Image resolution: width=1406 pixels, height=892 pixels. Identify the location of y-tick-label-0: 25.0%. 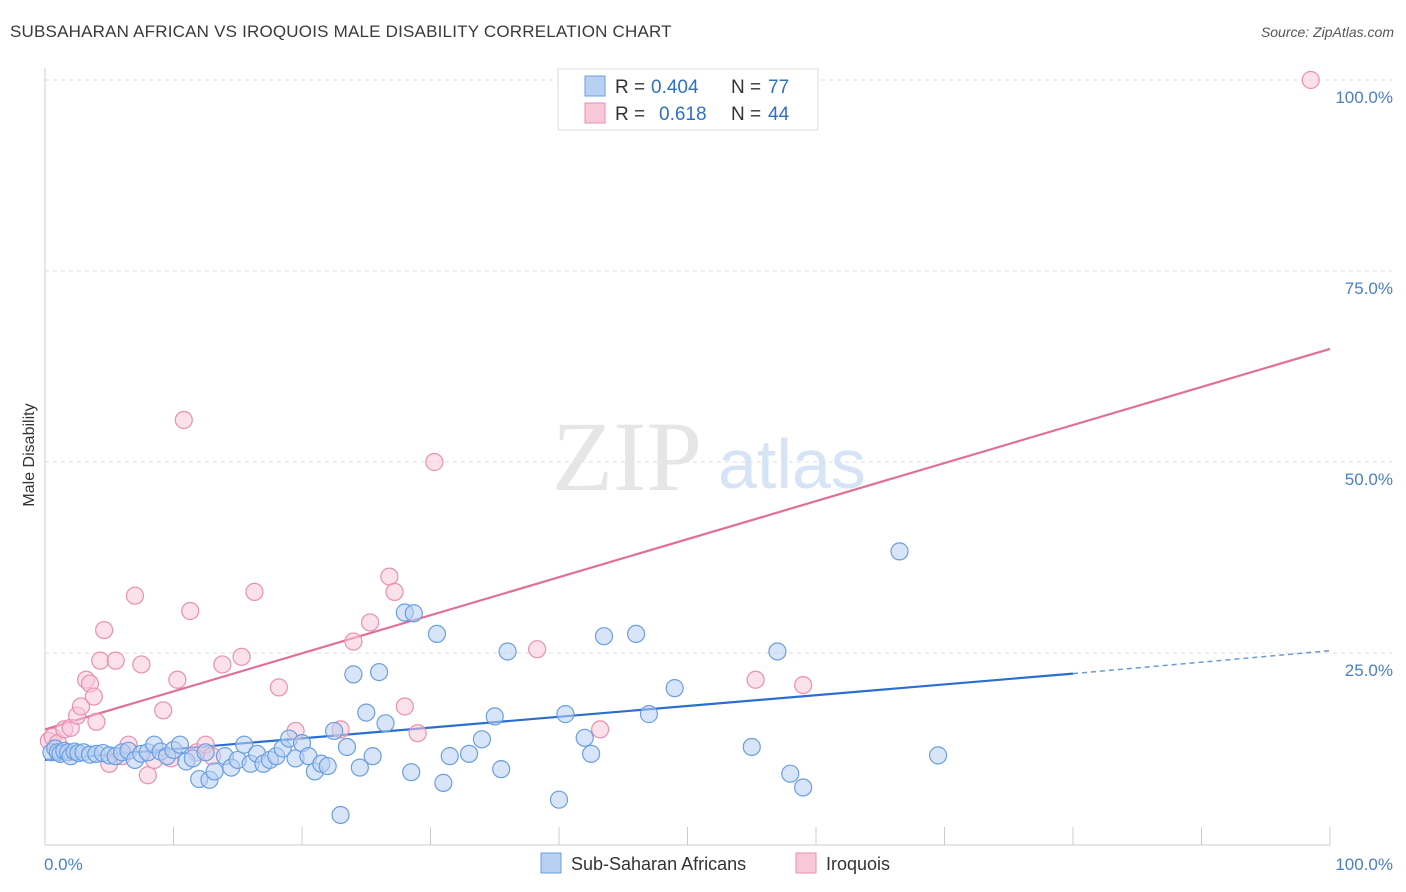
(1369, 670).